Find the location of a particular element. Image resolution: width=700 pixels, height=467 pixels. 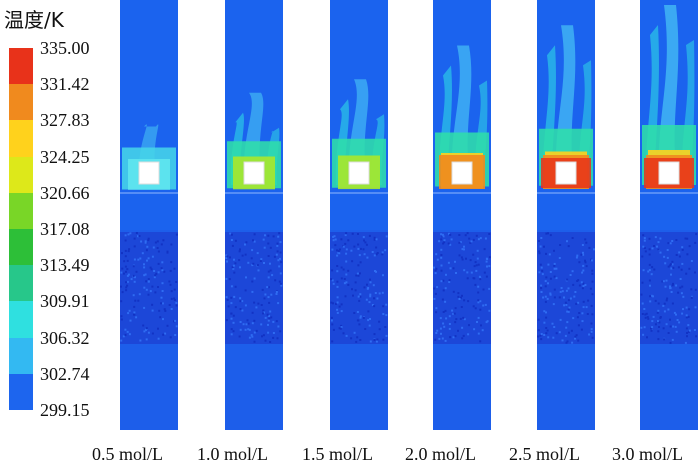

legend-label-2: 327.83 is located at coordinates (65, 120).